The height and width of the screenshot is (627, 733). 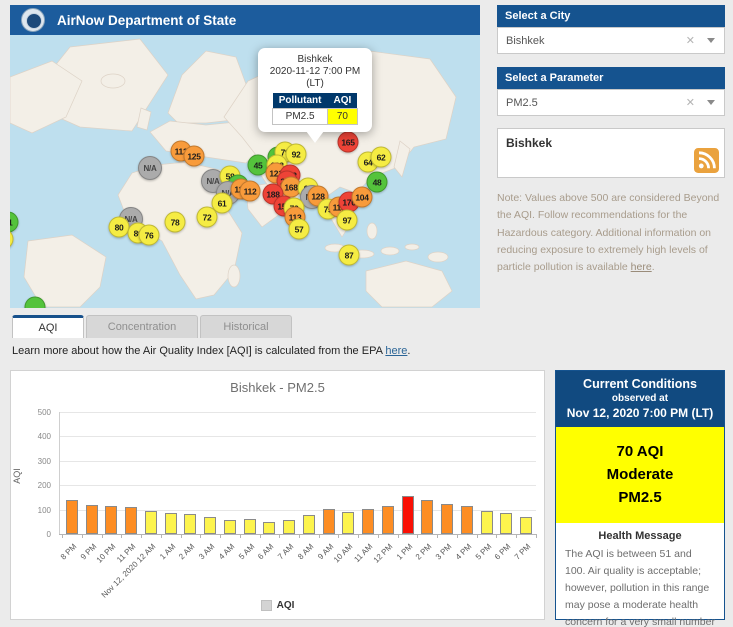 I want to click on observed-at-label: observed at, so click(x=640, y=398).